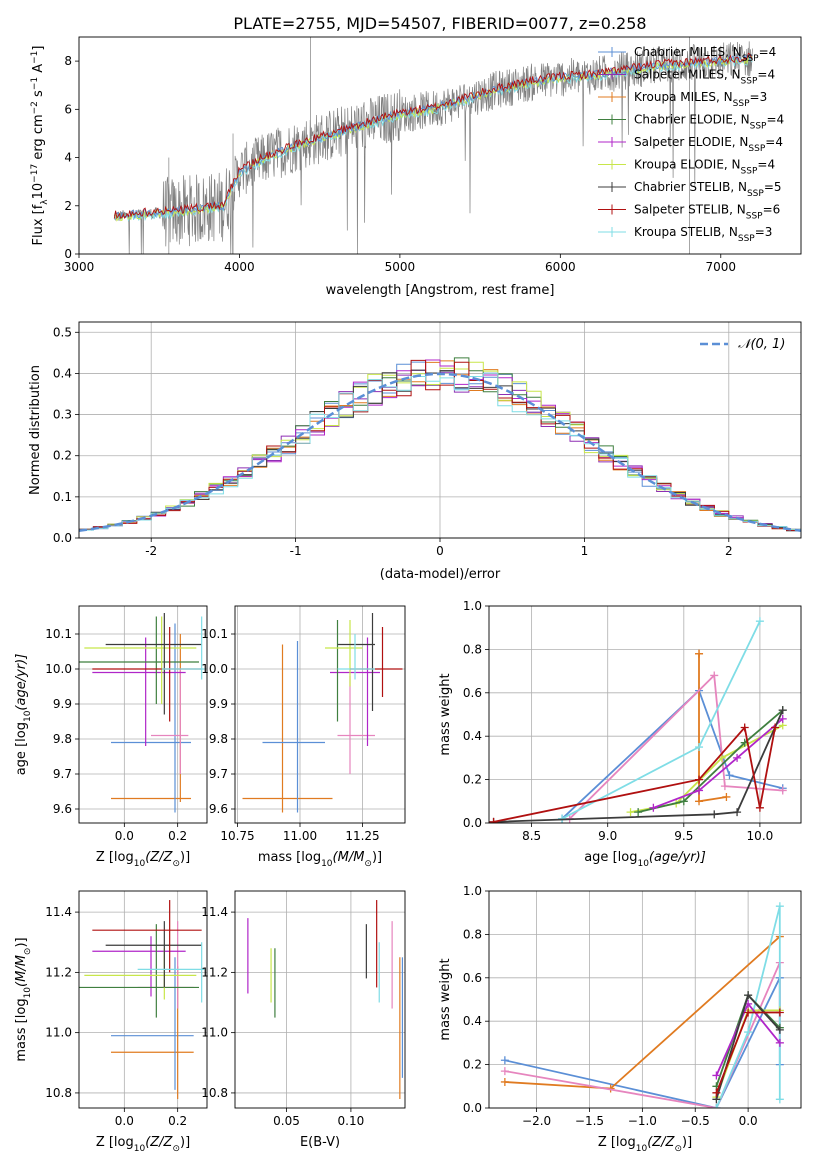  What do you see at coordinates (35, 430) in the screenshot?
I see `y-axis-label: Normed distribution` at bounding box center [35, 430].